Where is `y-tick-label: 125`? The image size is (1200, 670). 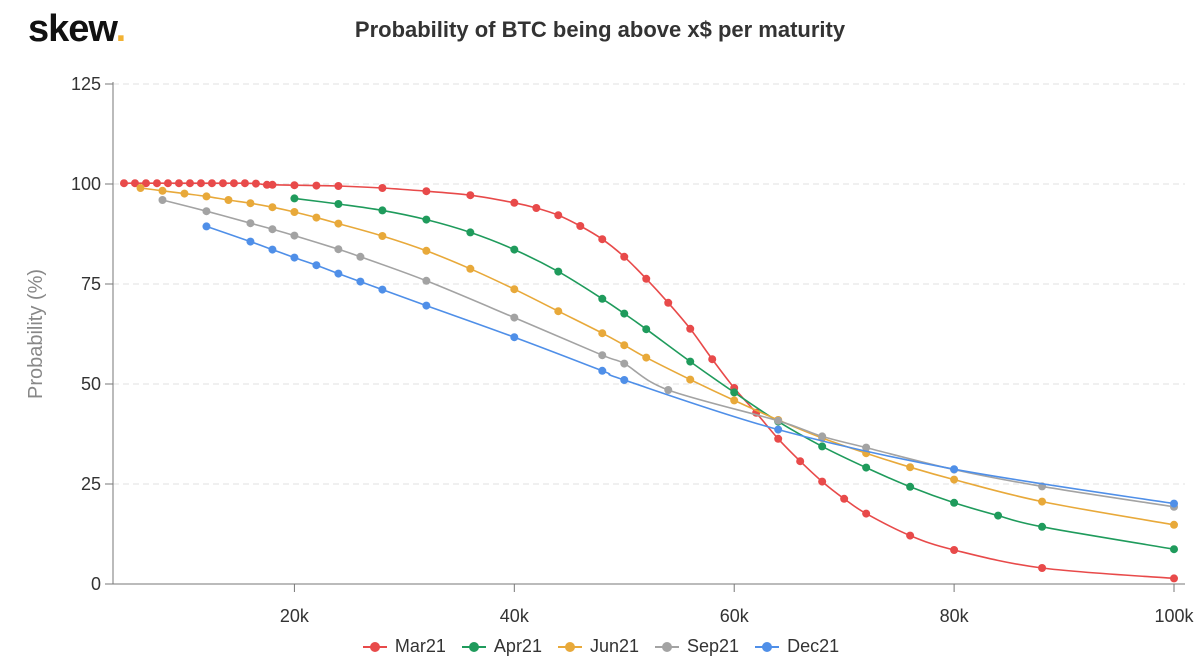 y-tick-label: 125 is located at coordinates (86, 84).